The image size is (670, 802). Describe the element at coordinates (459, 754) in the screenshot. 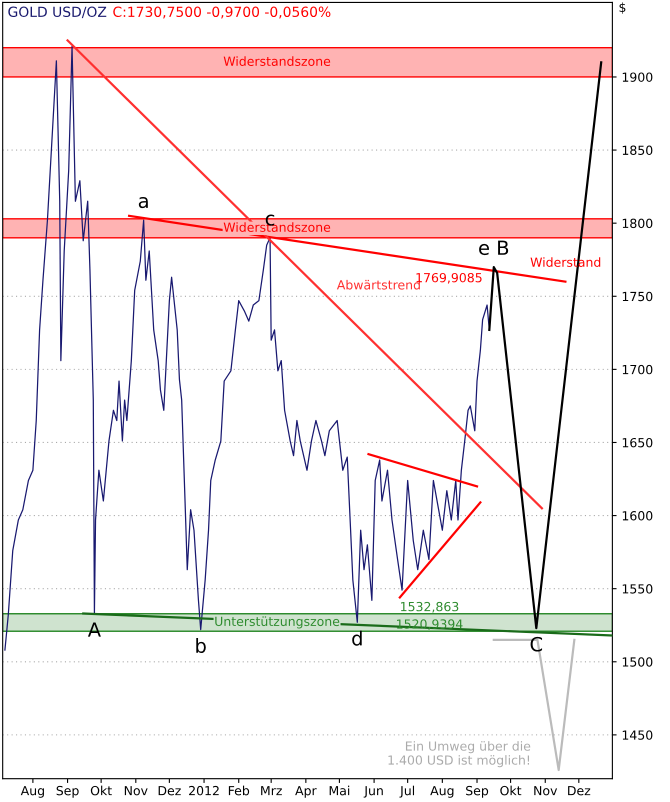

I see `annotation: Ein Umweg über die 1.400 USD ist möglich!` at that location.